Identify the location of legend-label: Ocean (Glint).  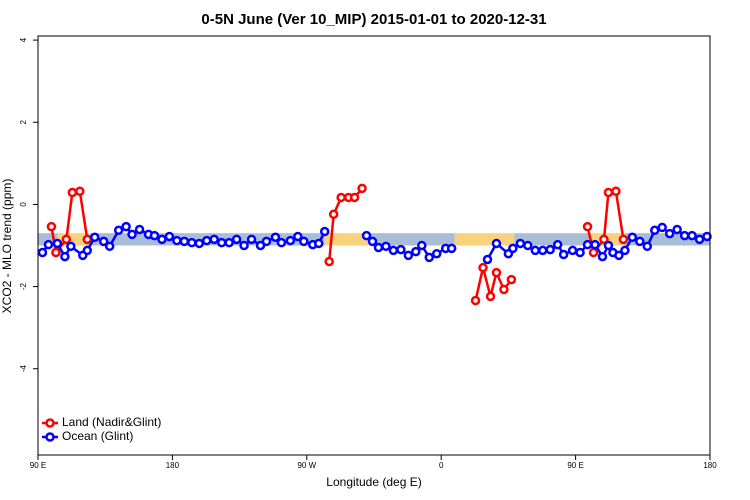
(97, 436).